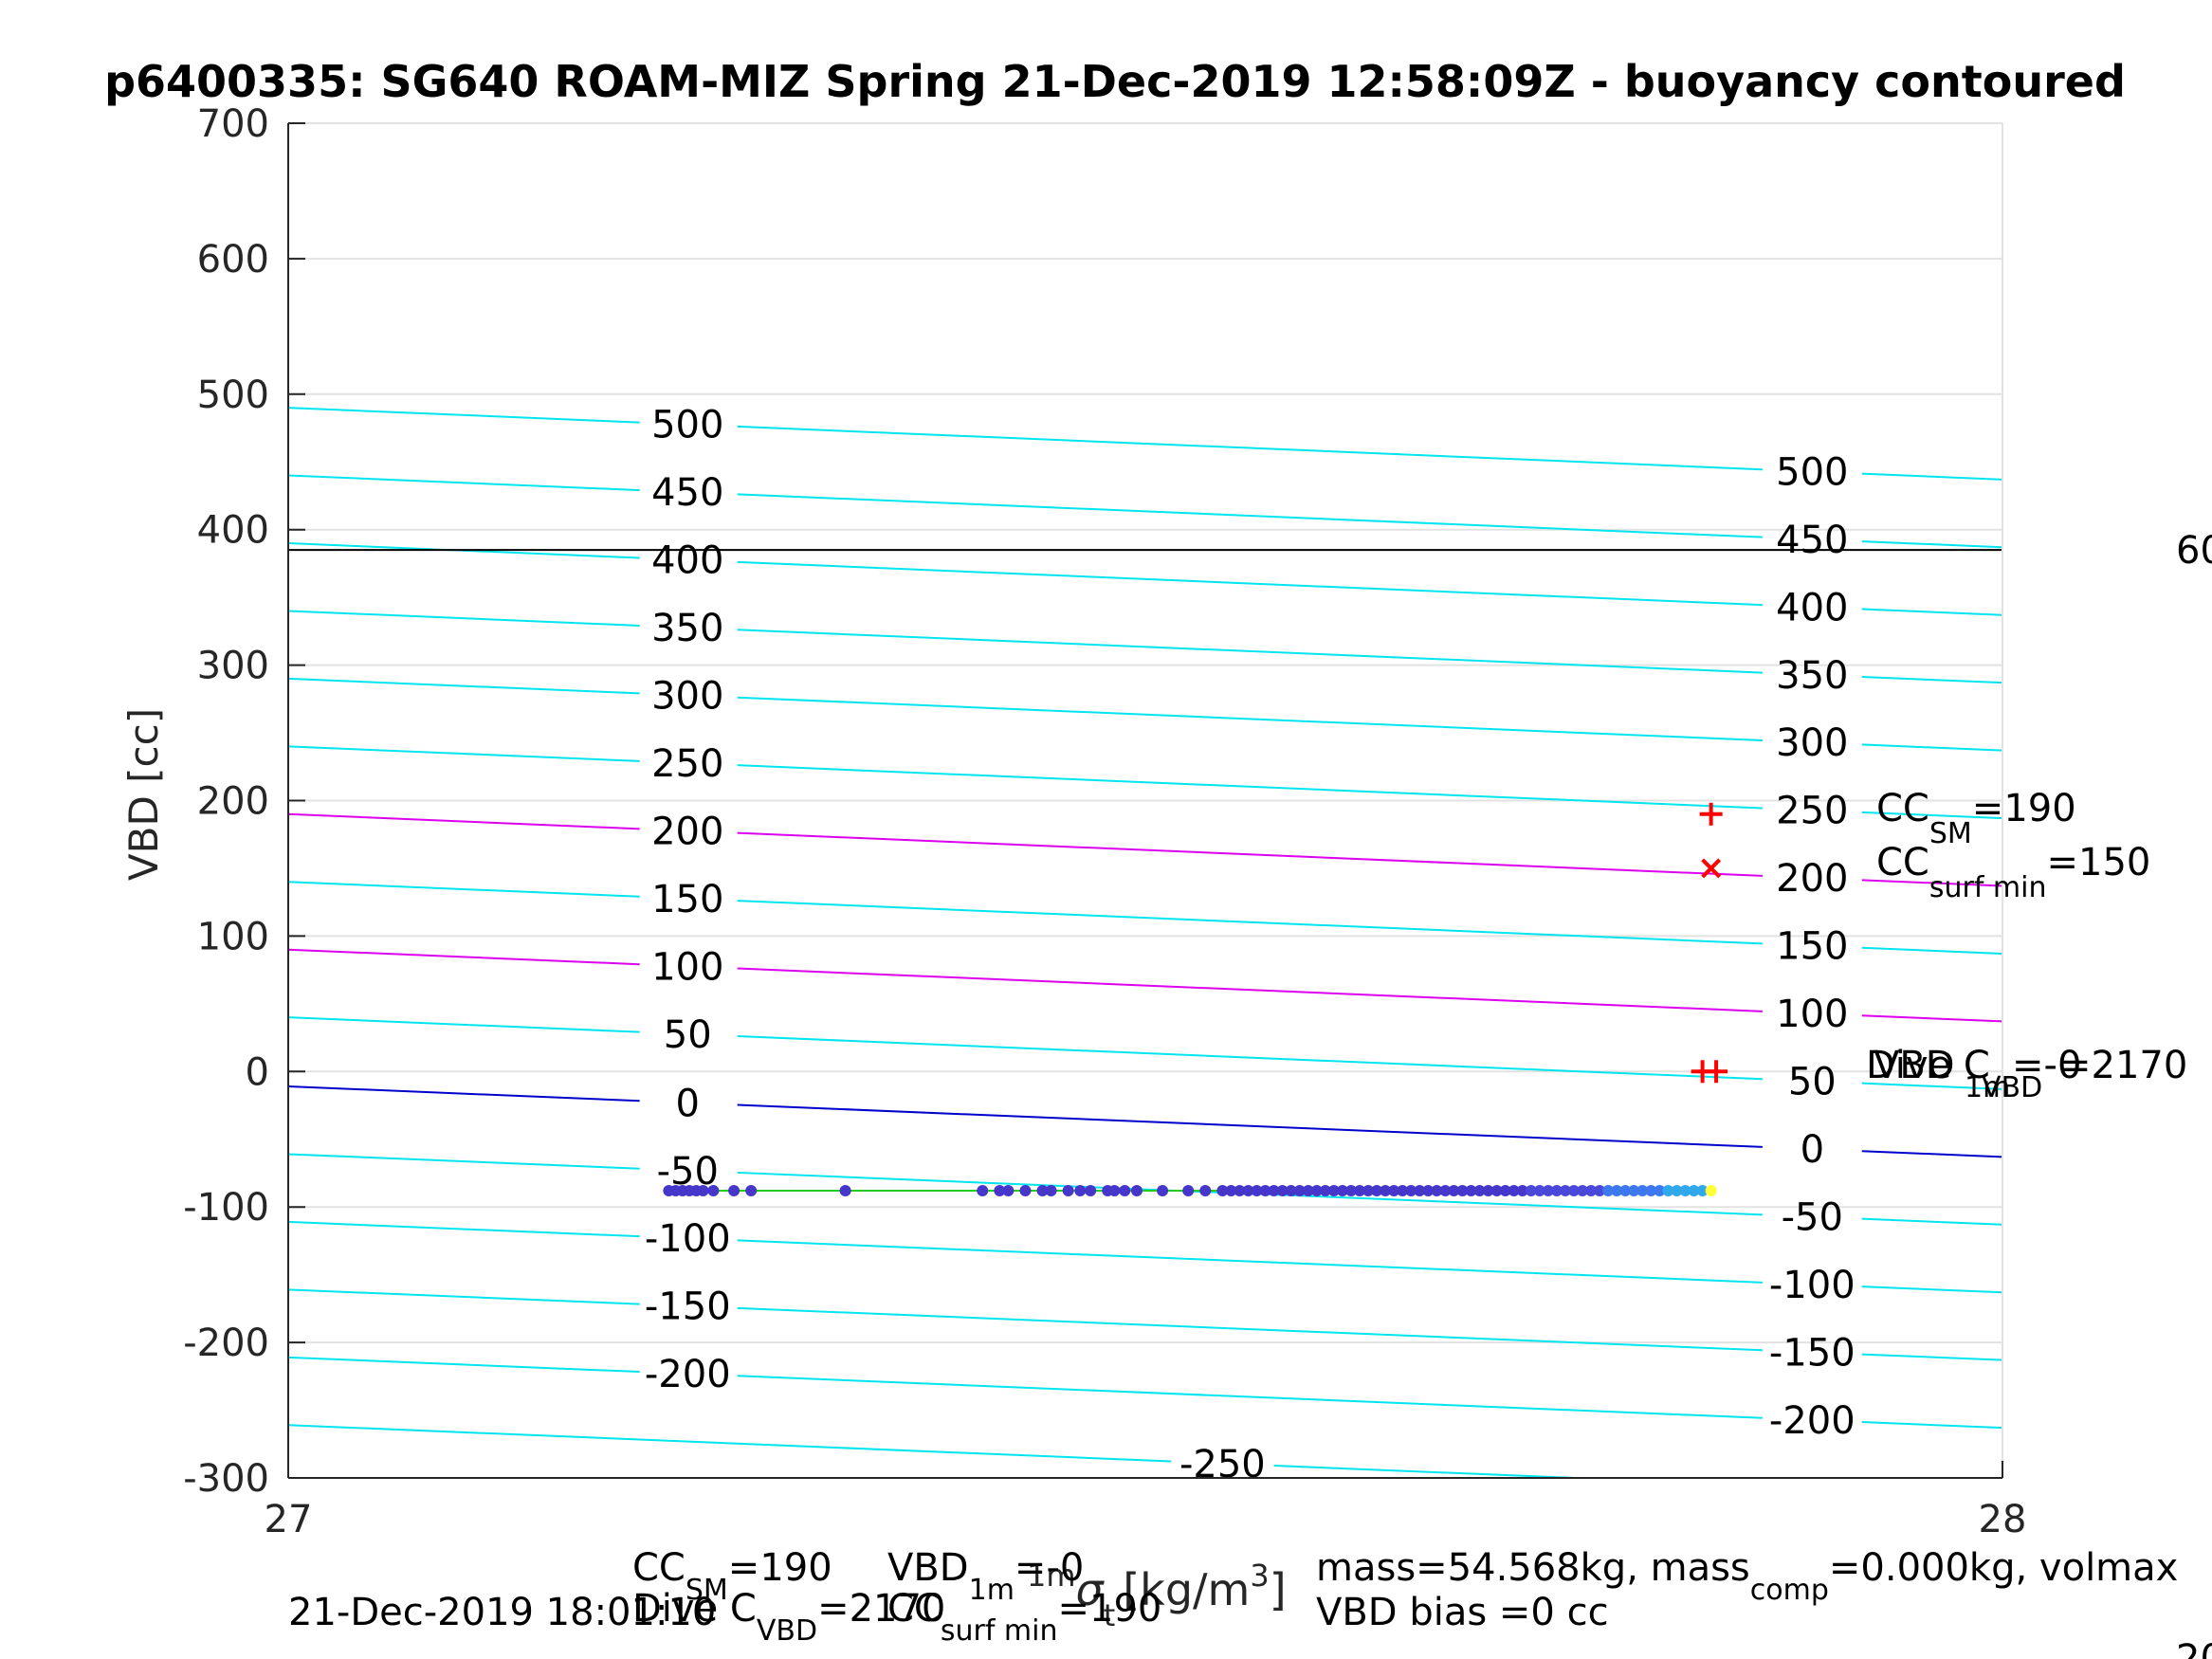  I want to click on contour-label: 250, so click(1812, 811).